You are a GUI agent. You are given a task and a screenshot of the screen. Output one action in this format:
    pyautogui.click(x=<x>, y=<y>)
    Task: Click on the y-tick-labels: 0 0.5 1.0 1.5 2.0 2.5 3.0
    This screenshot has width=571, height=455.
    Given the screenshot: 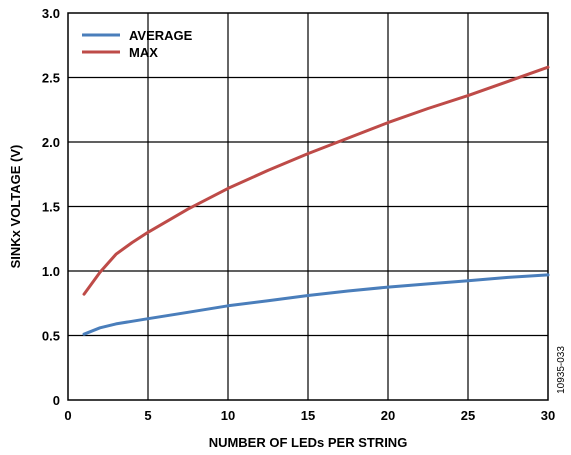 What is the action you would take?
    pyautogui.click(x=51, y=207)
    